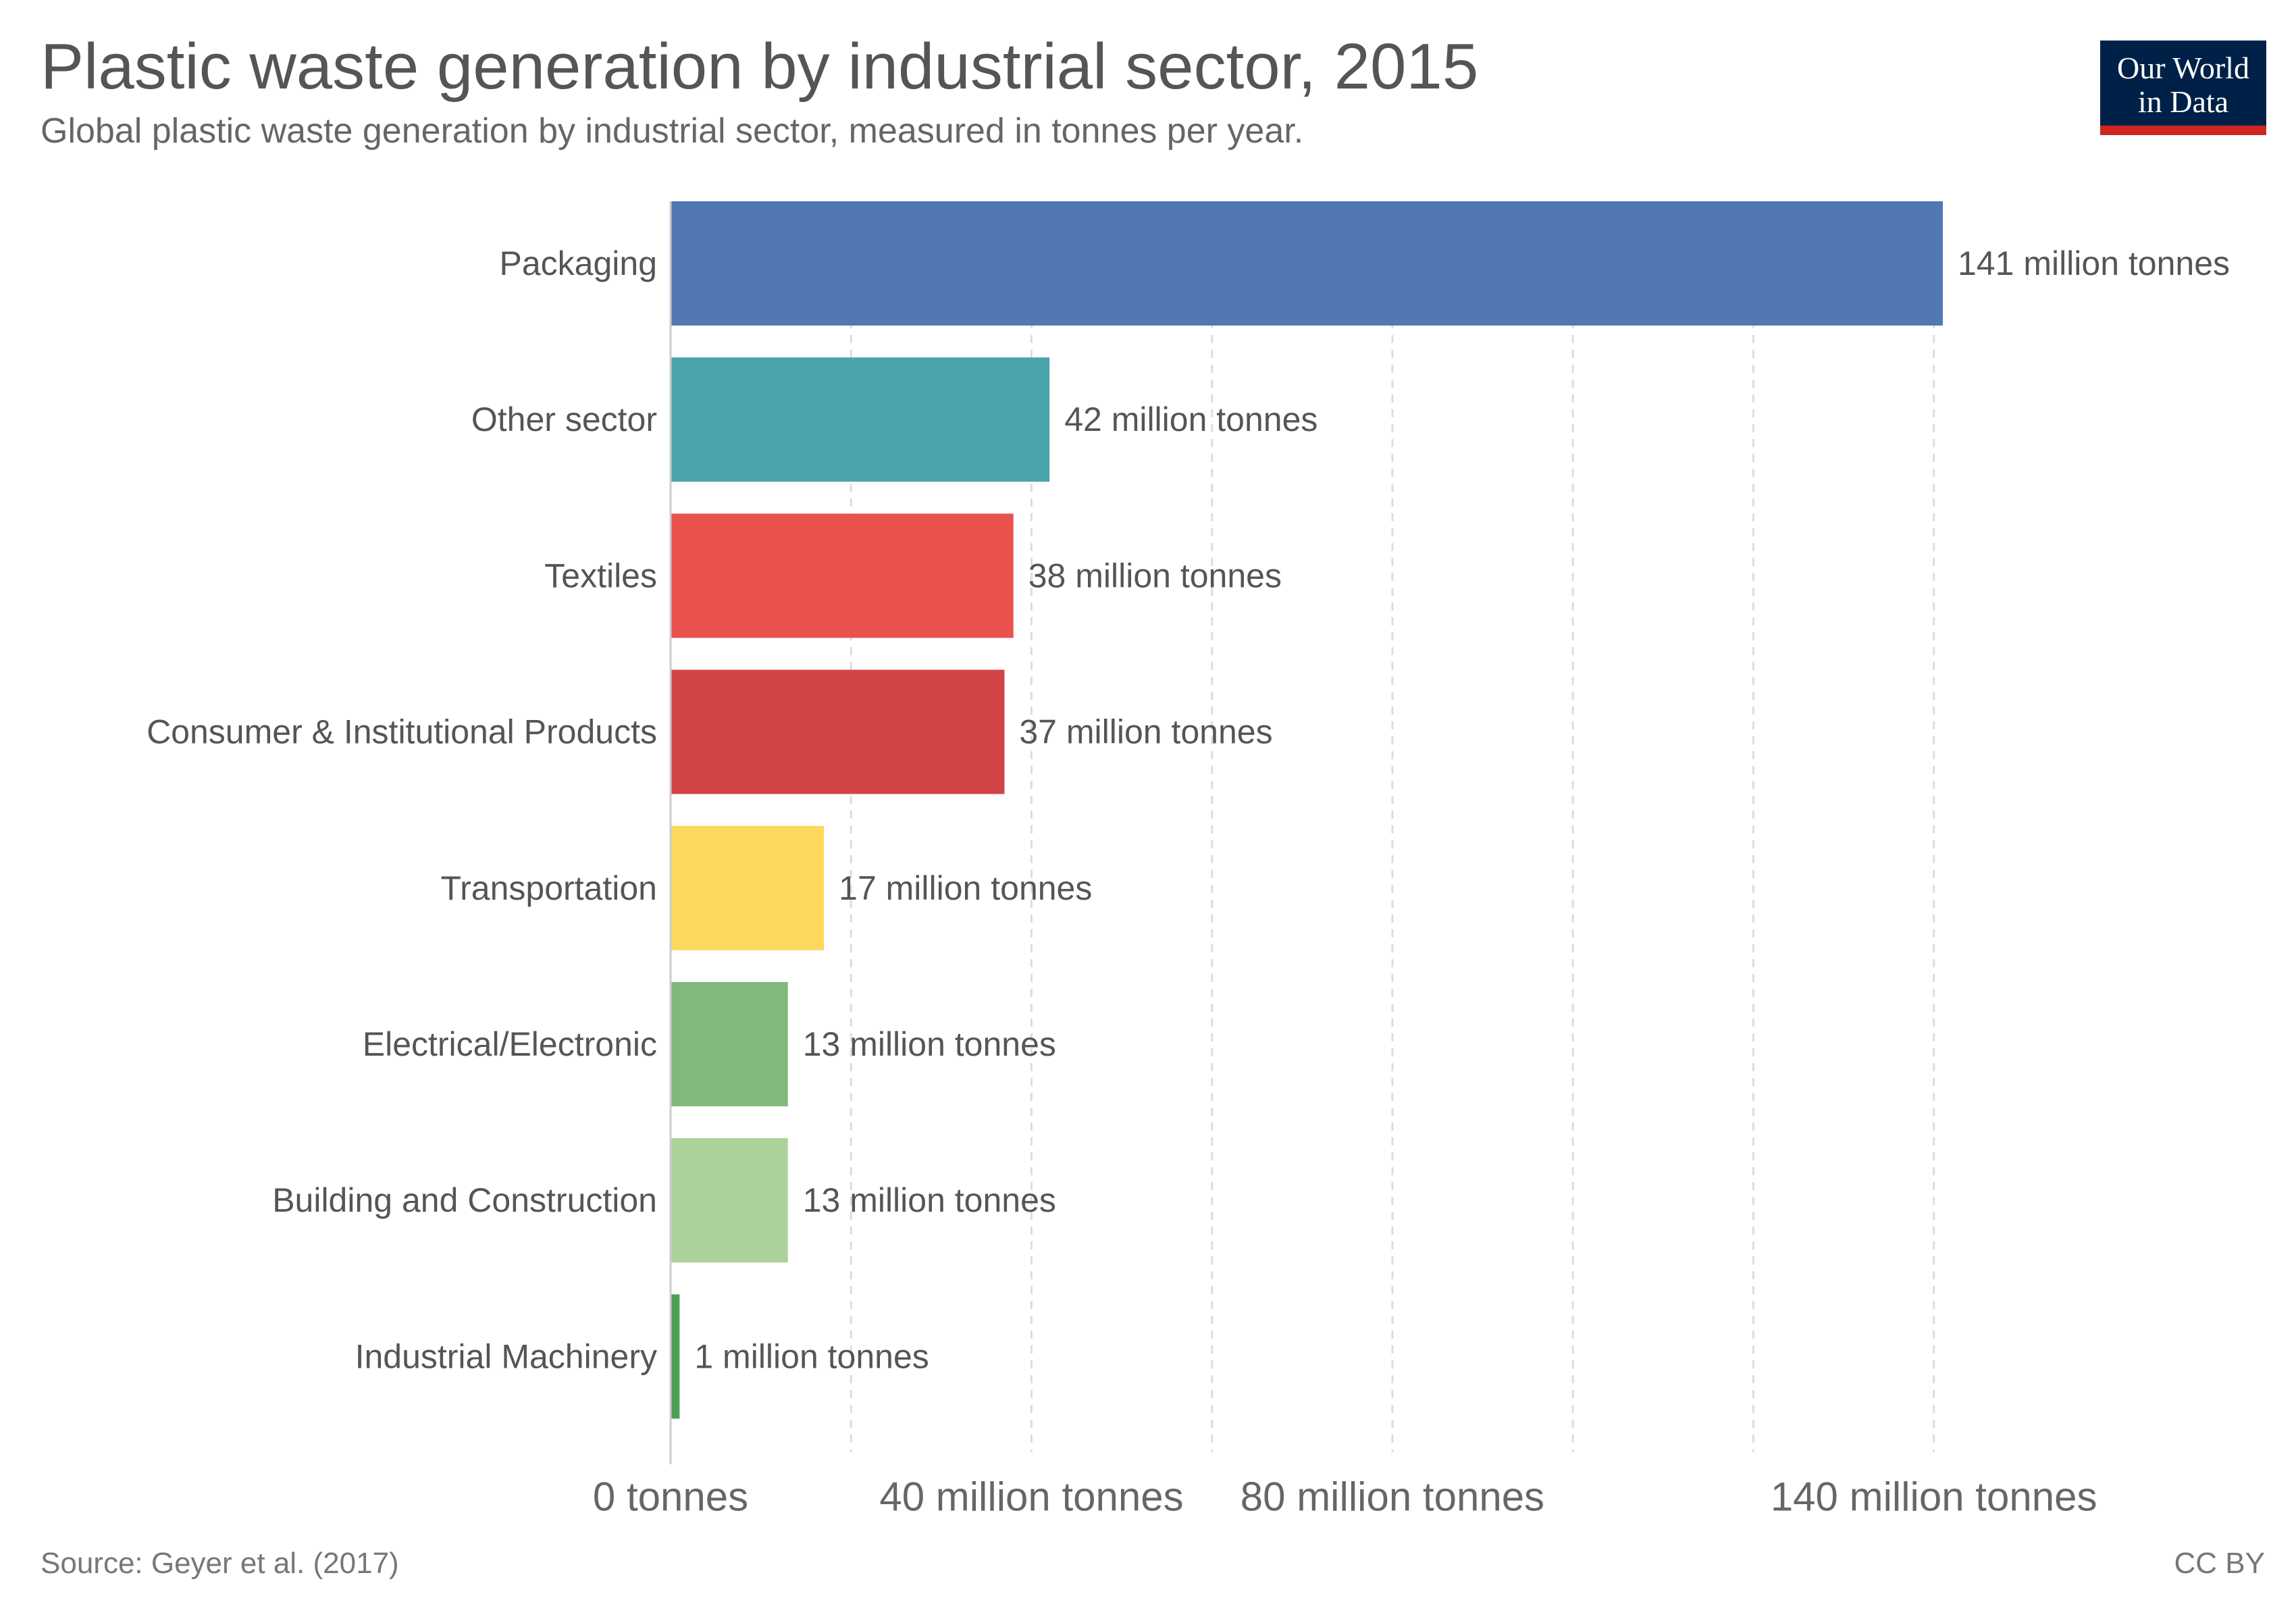 The image size is (2296, 1621). I want to click on category-label: Consumer & Institutional Products, so click(402, 732).